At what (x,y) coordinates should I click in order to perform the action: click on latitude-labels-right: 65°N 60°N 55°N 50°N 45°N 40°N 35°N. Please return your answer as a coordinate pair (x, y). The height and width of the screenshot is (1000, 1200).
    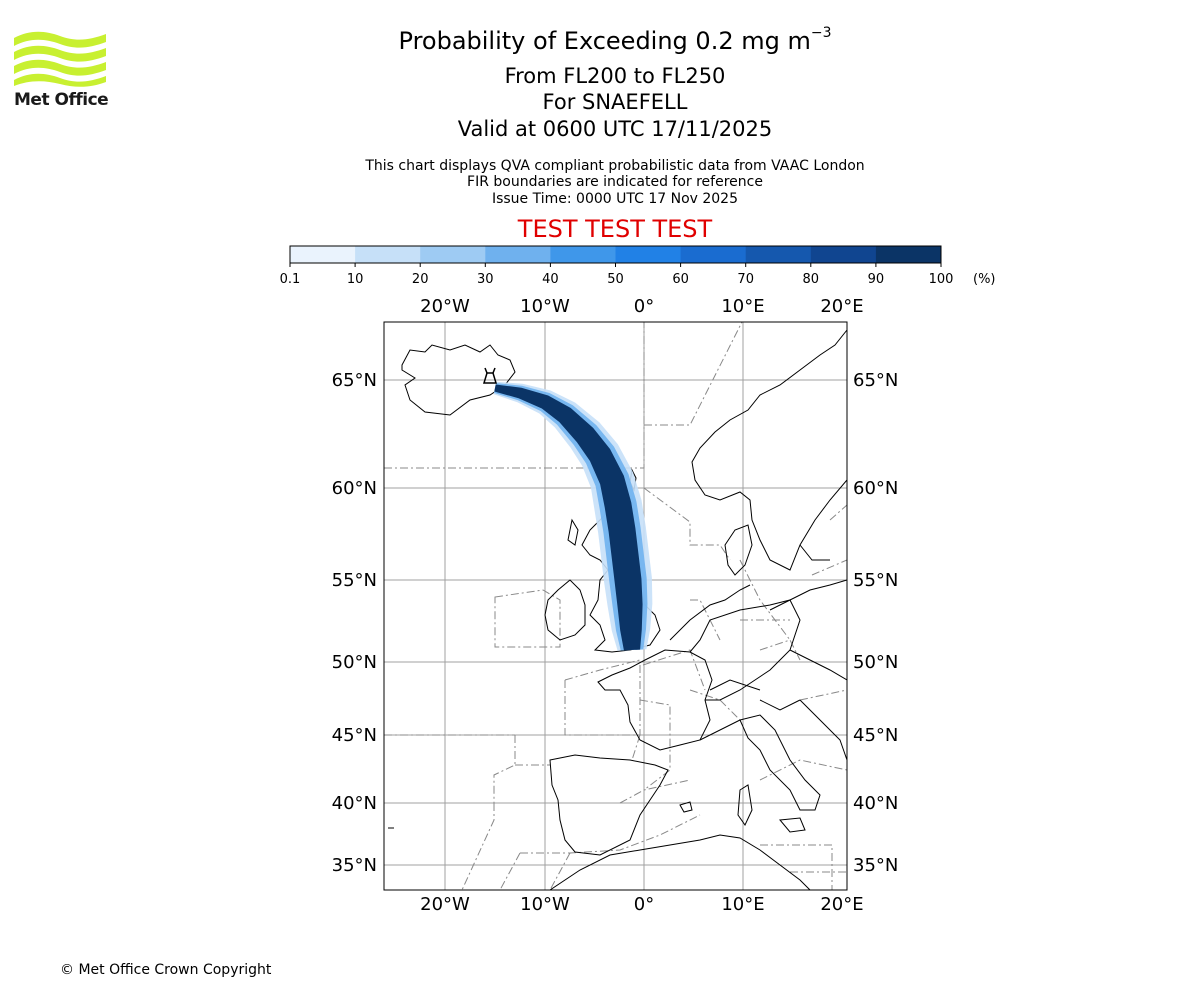
    Looking at the image, I should click on (875, 623).